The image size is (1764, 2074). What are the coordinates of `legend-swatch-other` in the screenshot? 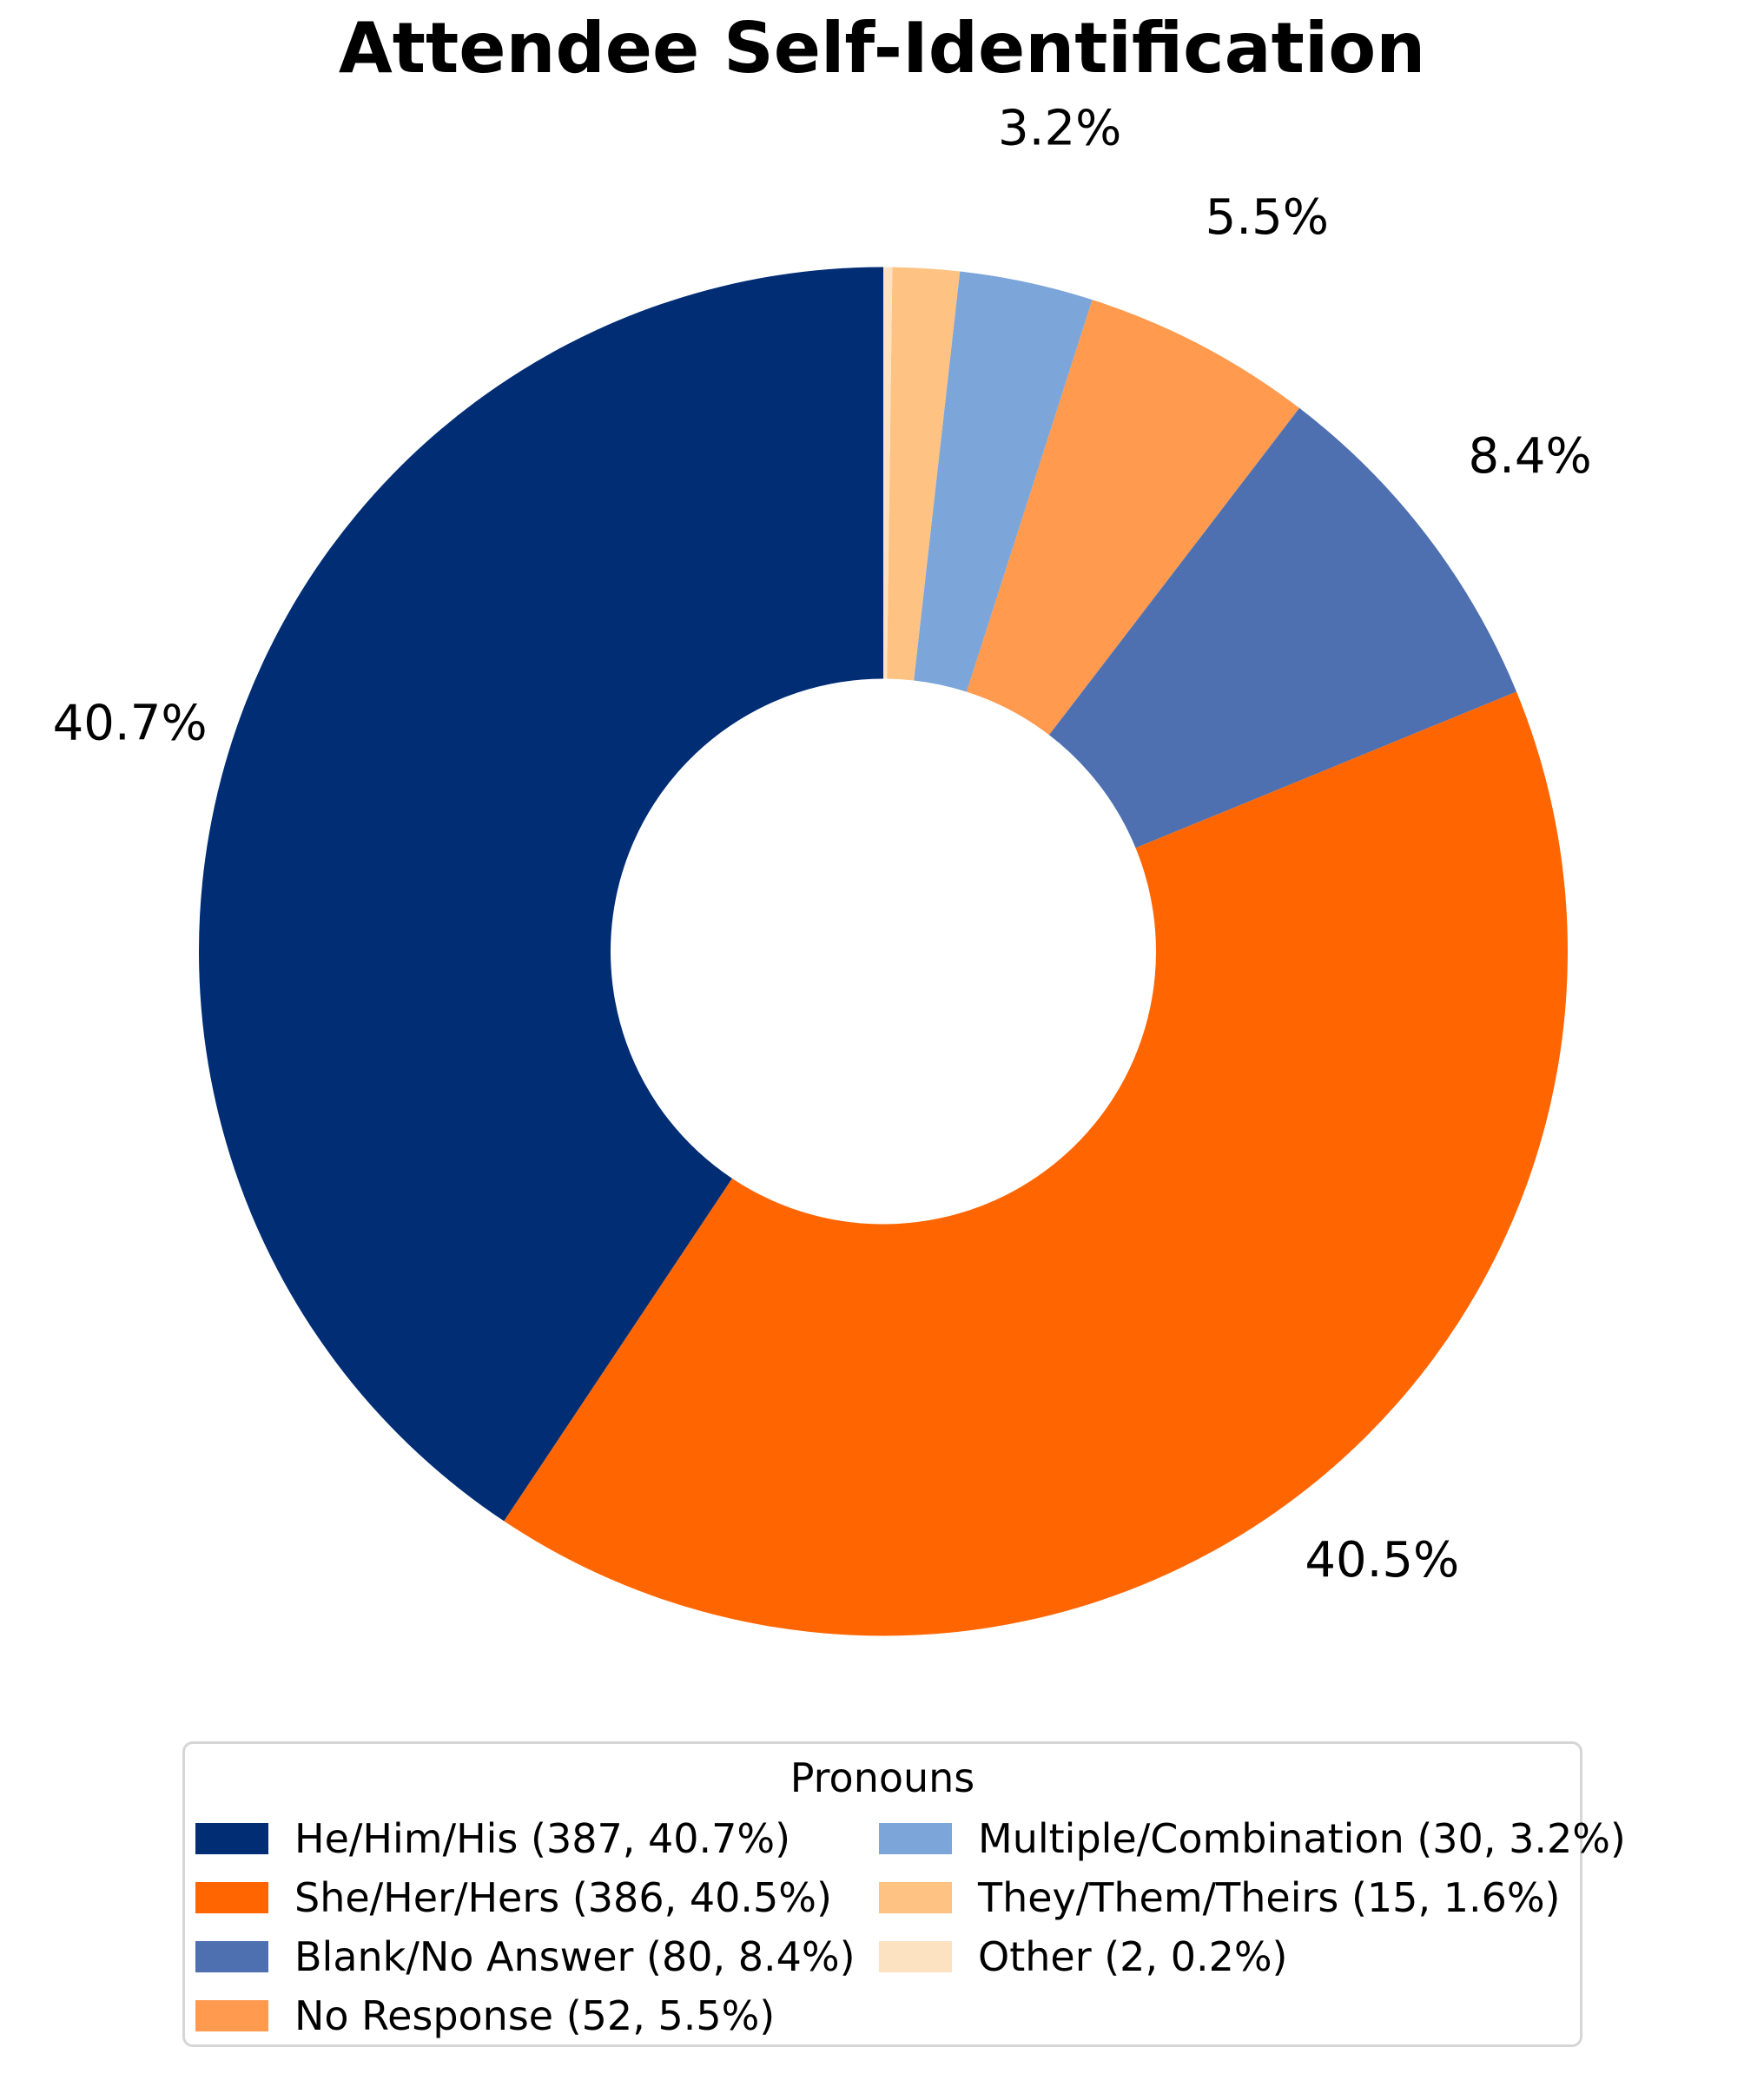 It's located at (915, 1957).